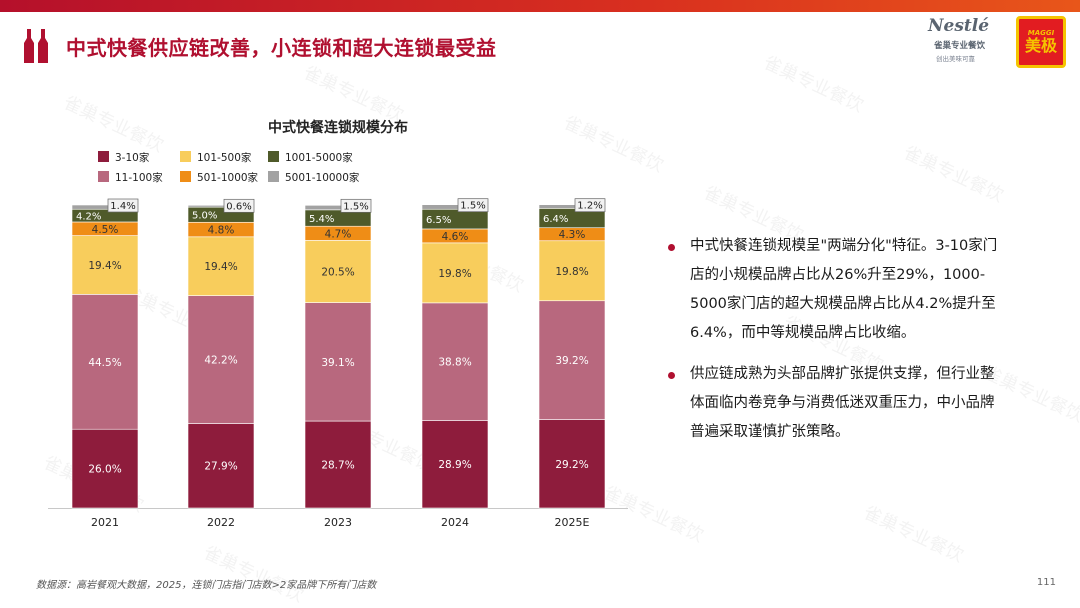 This screenshot has height=608, width=1080. I want to click on data-label: 6.4%, so click(555, 219).